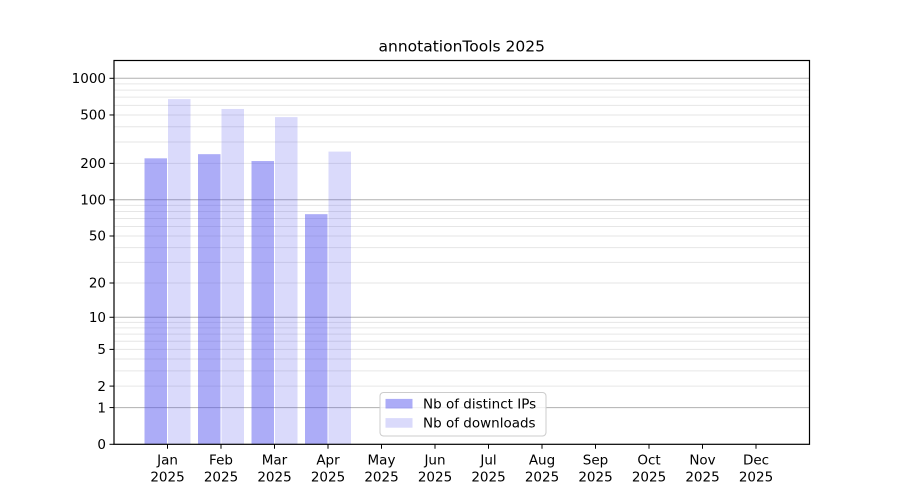 The width and height of the screenshot is (900, 504). Describe the element at coordinates (101, 445) in the screenshot. I see `y-tick-label-0: 0` at that location.